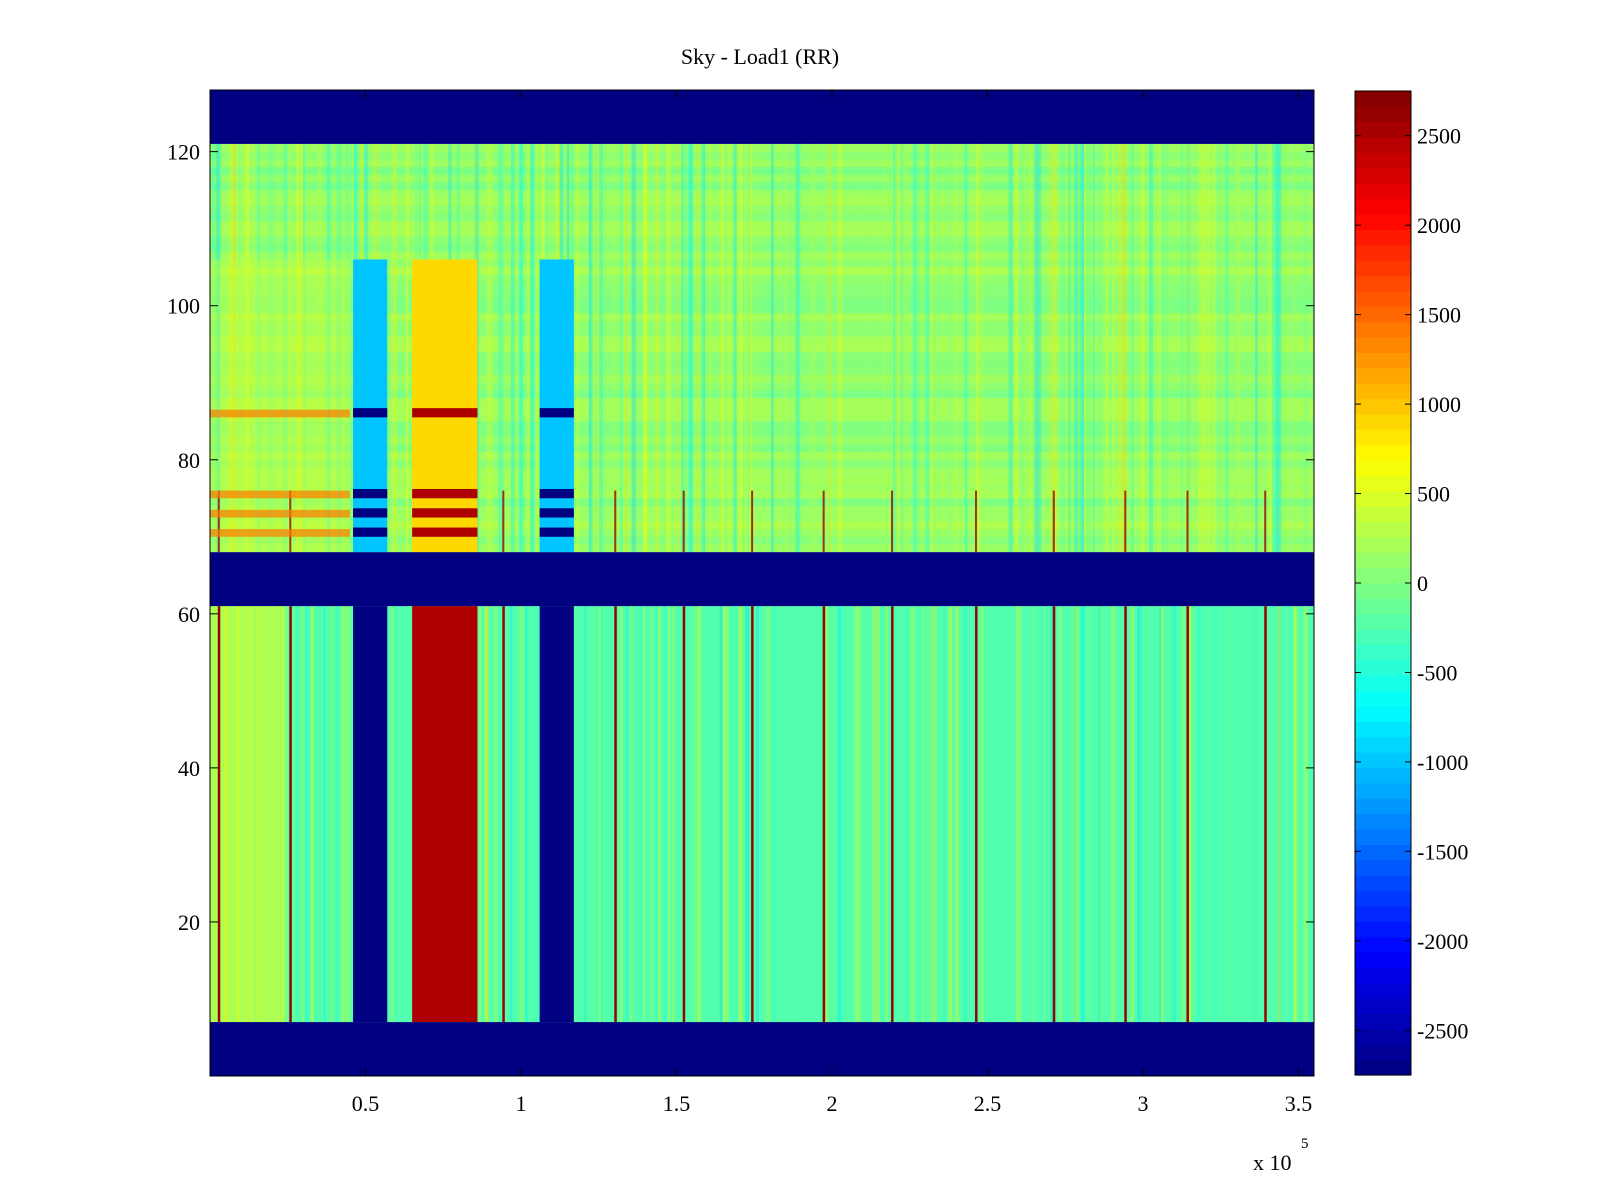 The image size is (1600, 1200). I want to click on heatmap-vertical-line-upper, so click(976, 521).